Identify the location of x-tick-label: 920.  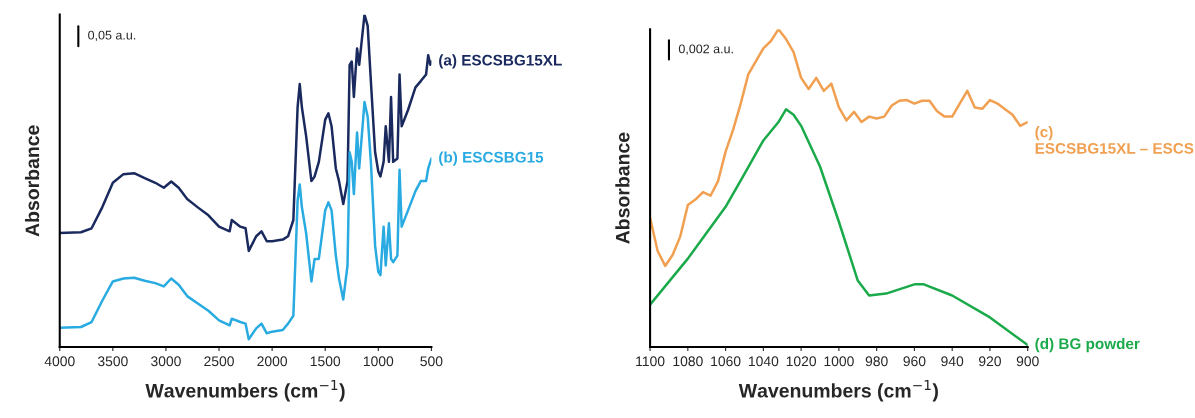
(990, 361).